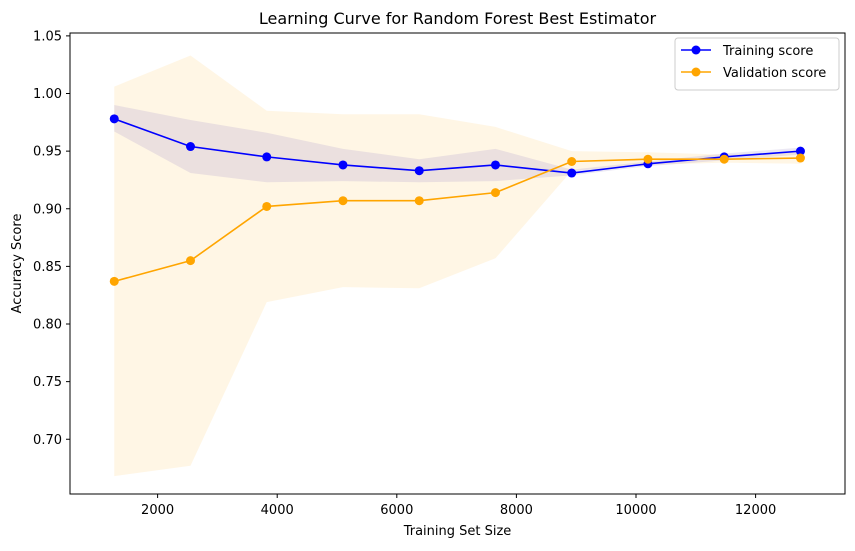  What do you see at coordinates (47, 209) in the screenshot?
I see `y-tick-label: 0.90` at bounding box center [47, 209].